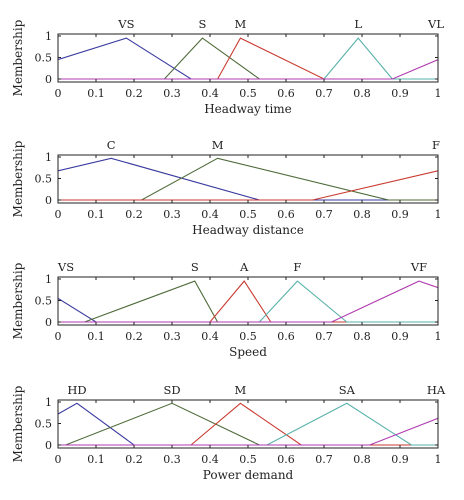 Image resolution: width=464 pixels, height=500 pixels. I want to click on membership-line-vs, so click(248, 58).